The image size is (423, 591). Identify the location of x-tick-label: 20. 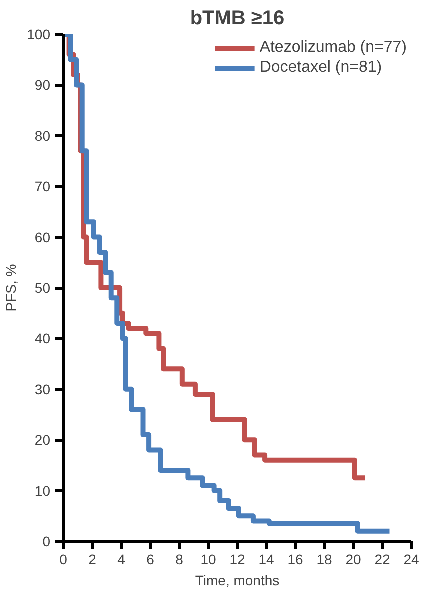
(354, 560).